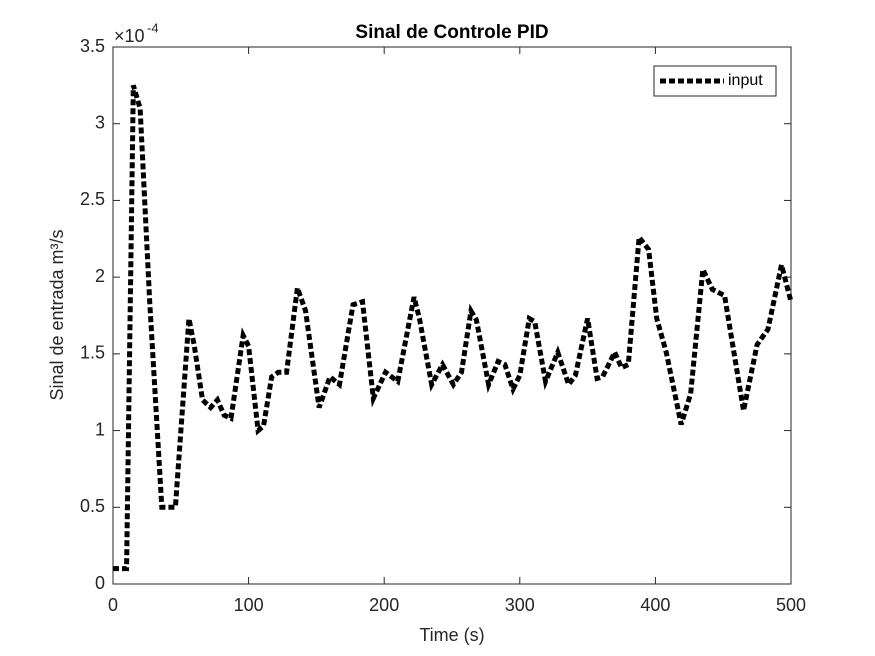  I want to click on x-tick-label: 200, so click(384, 605).